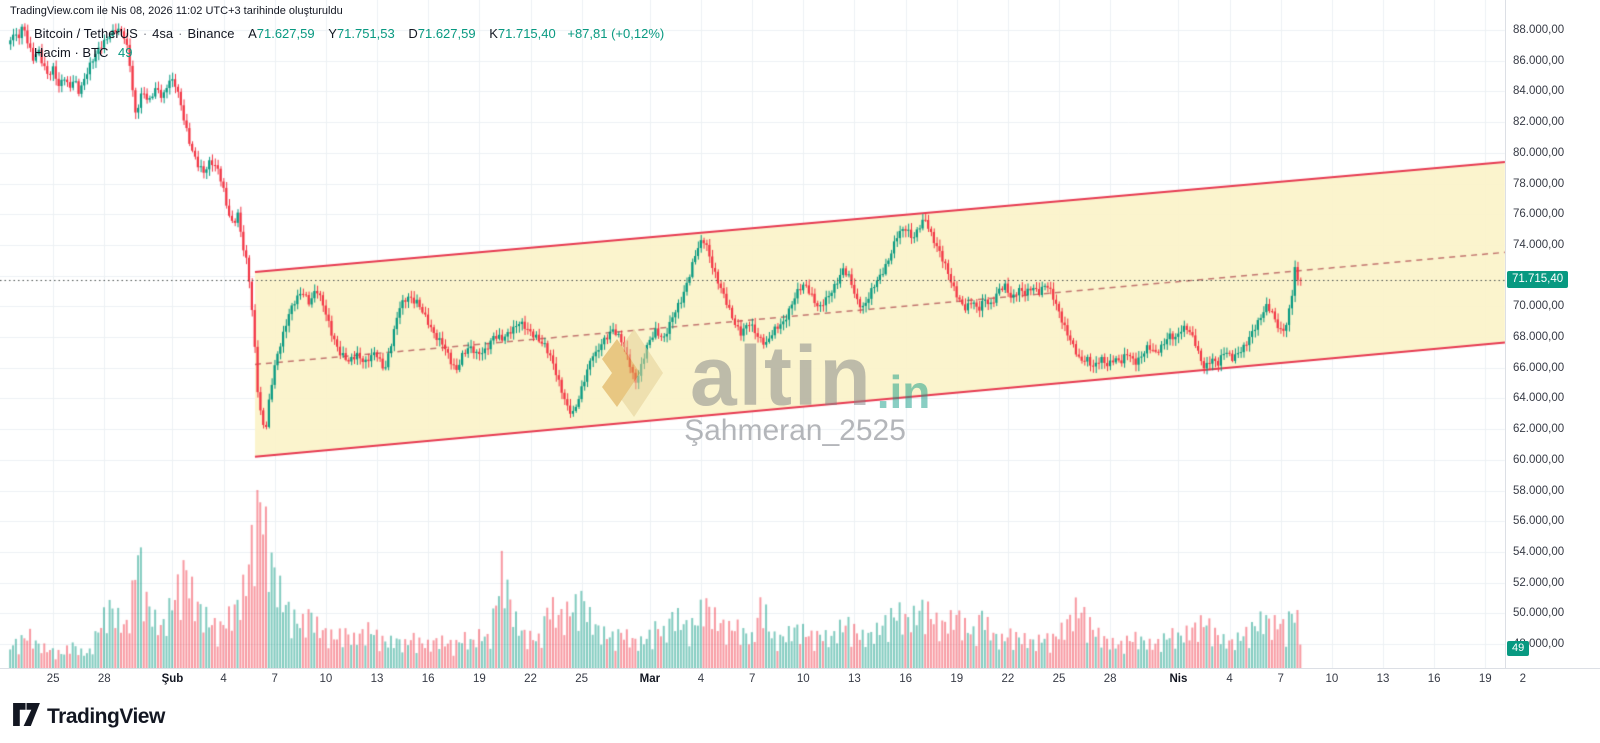 Image resolution: width=1600 pixels, height=743 pixels. Describe the element at coordinates (332, 33) in the screenshot. I see `high-label: Y` at that location.